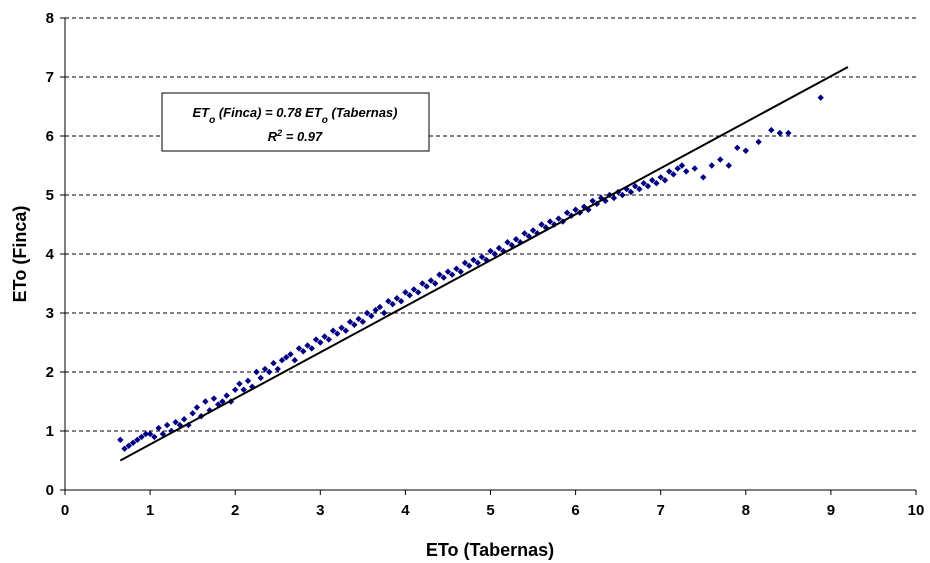 The image size is (930, 563). Describe the element at coordinates (490, 550) in the screenshot. I see `x-axis-title: ETo (Tabernas)` at that location.